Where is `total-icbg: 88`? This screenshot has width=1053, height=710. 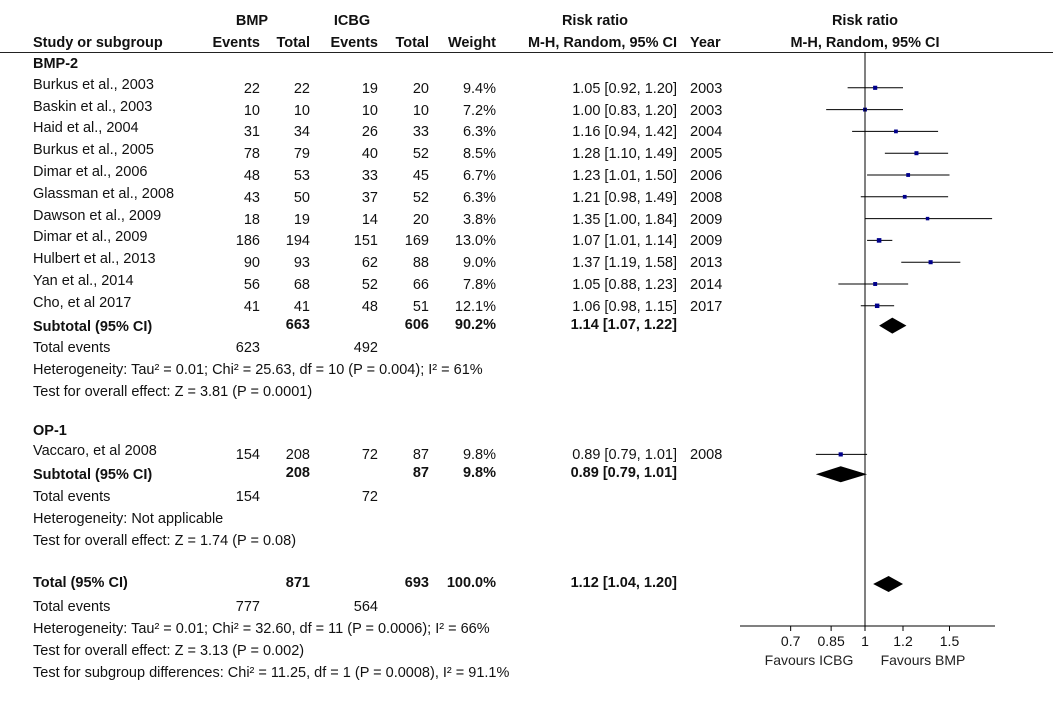 total-icbg: 88 is located at coordinates (420, 263).